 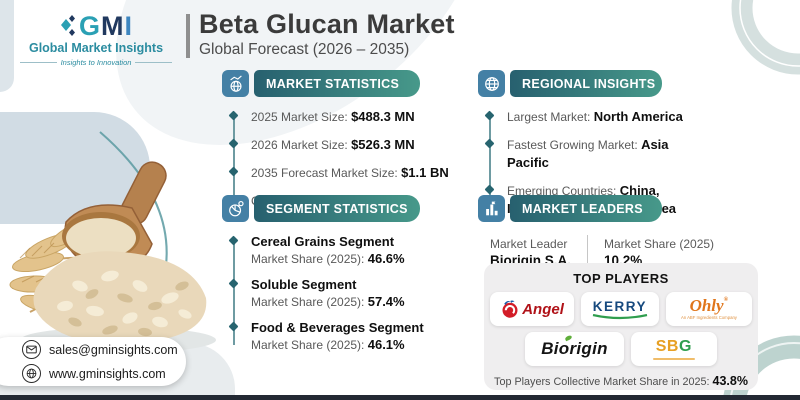 I want to click on top-players-panel: TOP PLAYERS Angel KERRY, so click(x=621, y=326).